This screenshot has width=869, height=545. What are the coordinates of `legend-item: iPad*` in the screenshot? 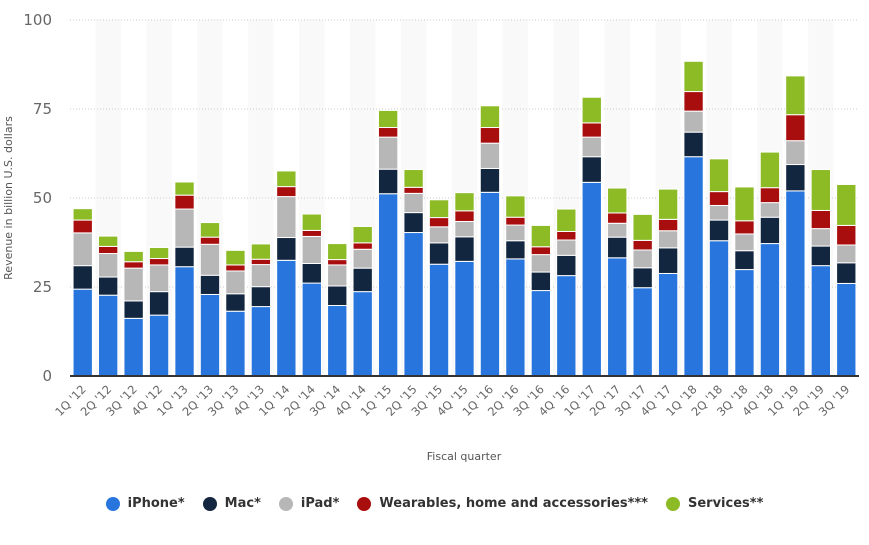 It's located at (308, 503).